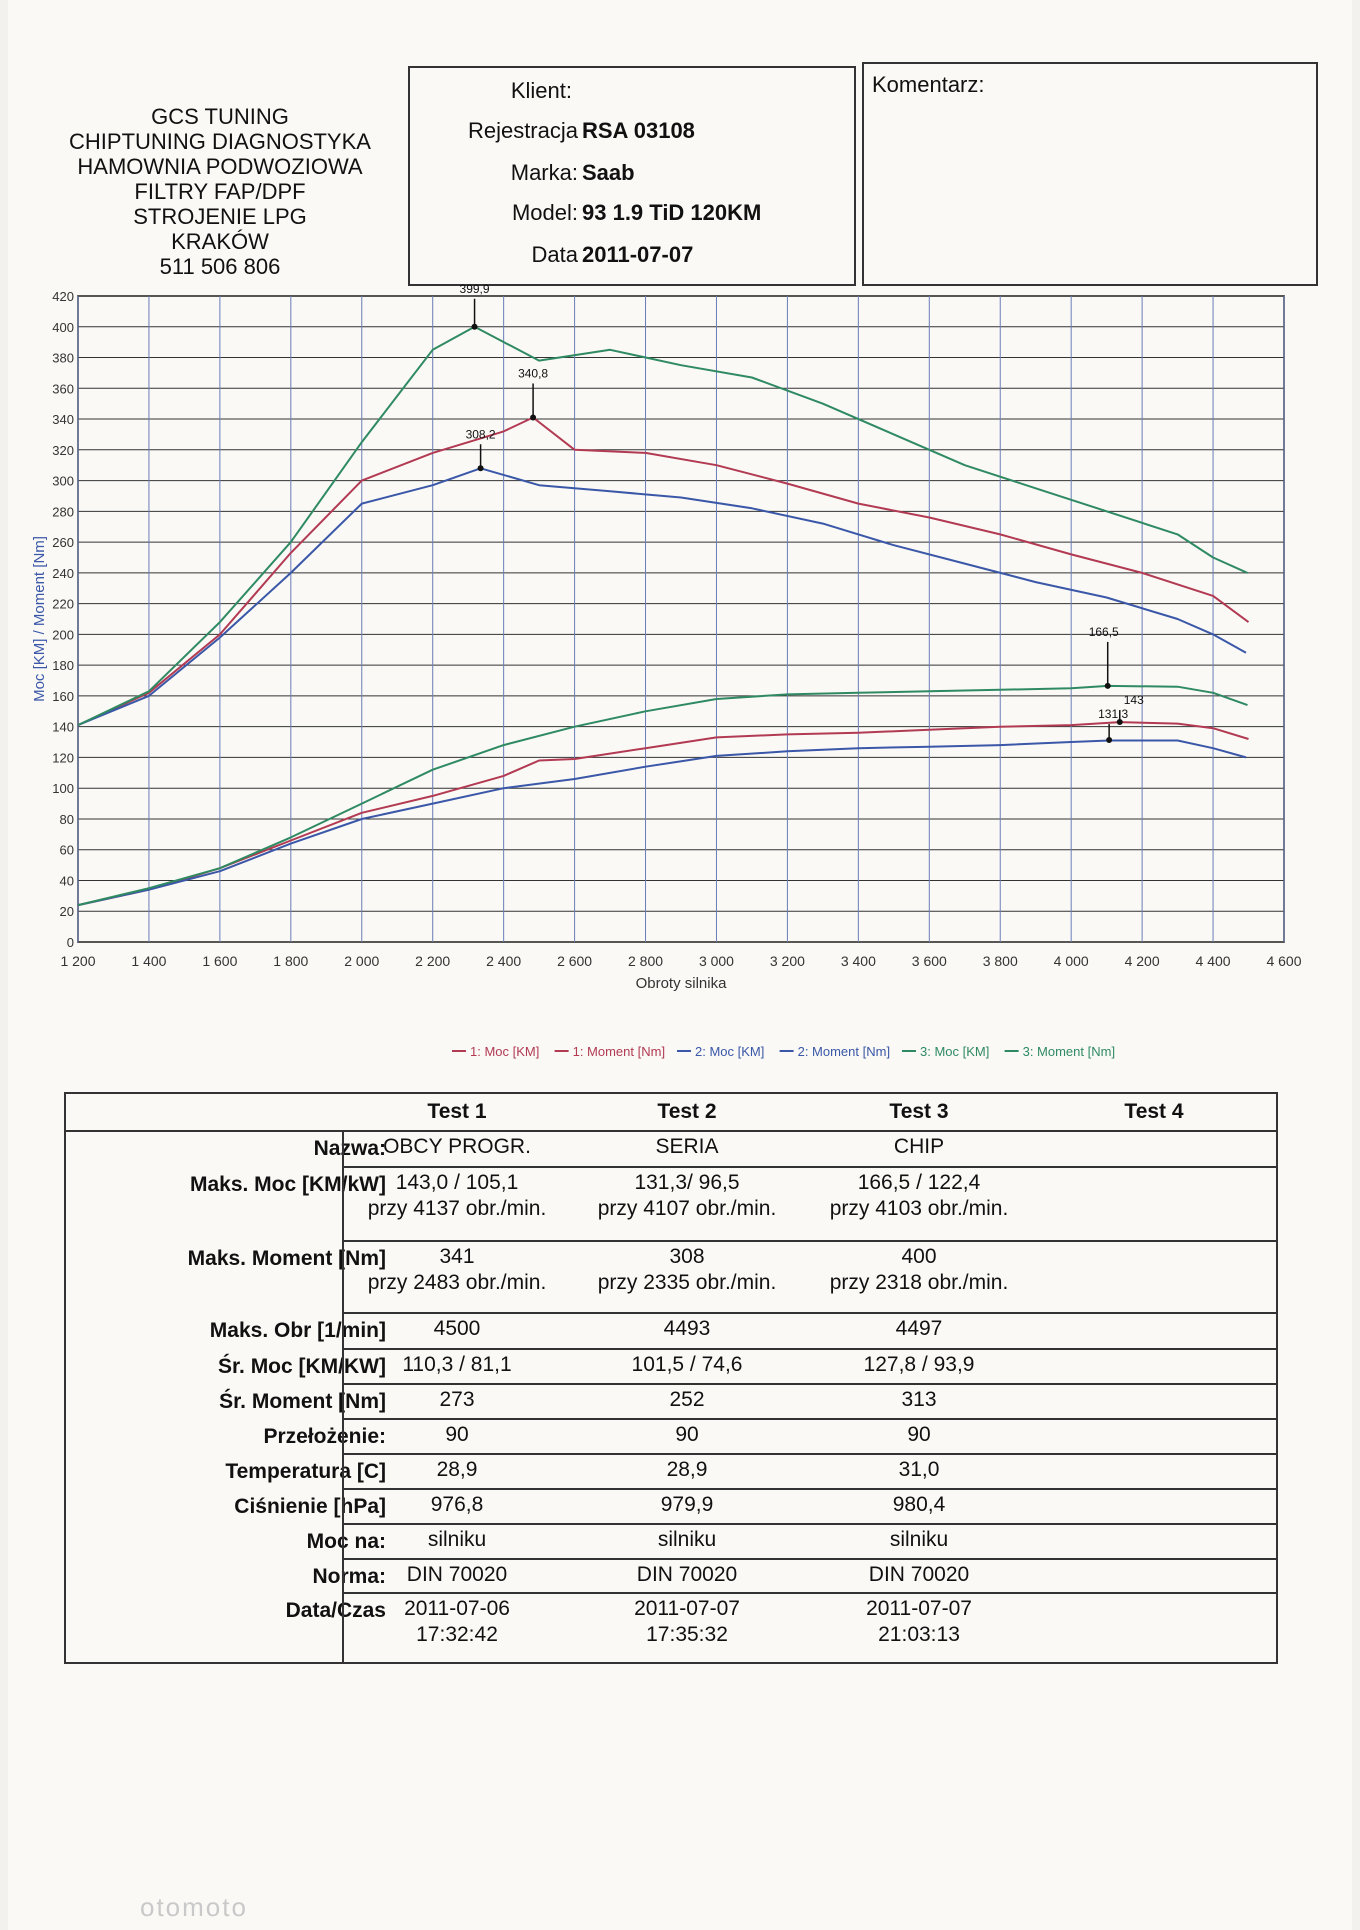 This screenshot has width=1360, height=1930. I want to click on x-tick-label: 1 800, so click(290, 961).